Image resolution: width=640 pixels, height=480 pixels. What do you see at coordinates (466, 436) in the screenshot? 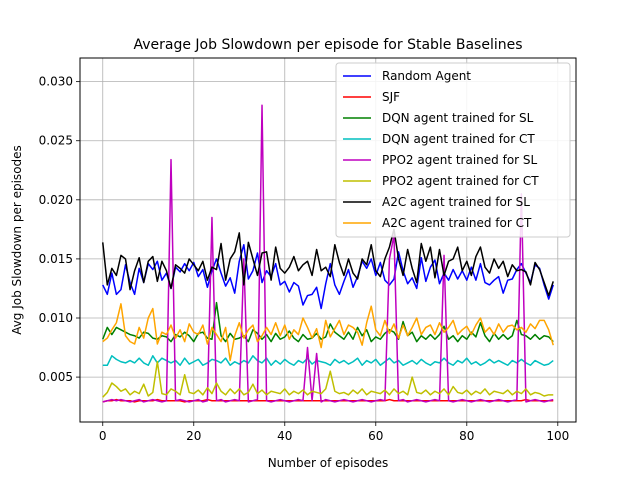
I see `x-tick-label: 80` at bounding box center [466, 436].